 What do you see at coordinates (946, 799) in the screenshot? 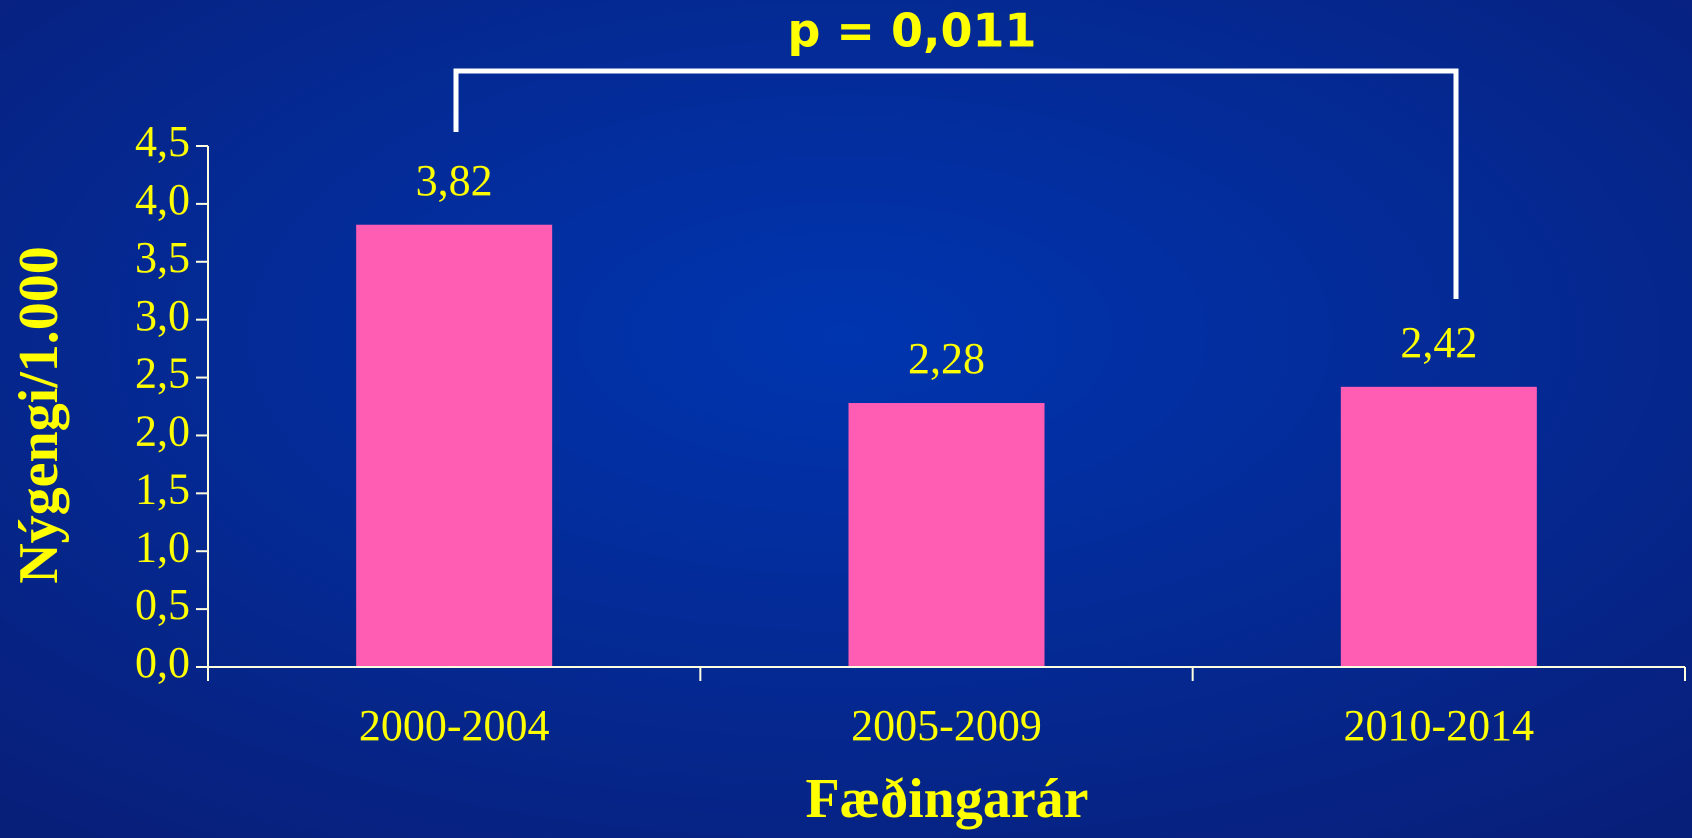
I see `x-axis-title: Fæðingarár` at bounding box center [946, 799].